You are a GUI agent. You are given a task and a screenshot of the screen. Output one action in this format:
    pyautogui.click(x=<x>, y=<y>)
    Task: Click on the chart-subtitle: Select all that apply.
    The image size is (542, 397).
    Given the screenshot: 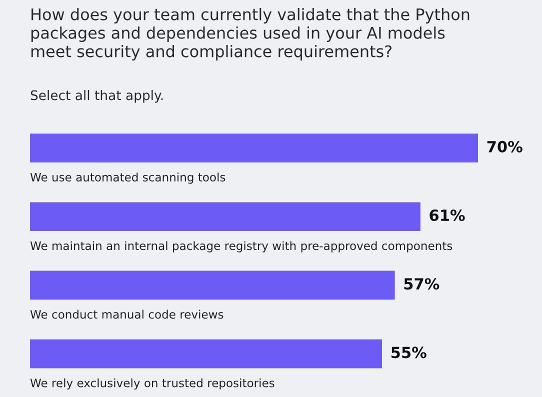 What is the action you would take?
    pyautogui.click(x=96, y=96)
    